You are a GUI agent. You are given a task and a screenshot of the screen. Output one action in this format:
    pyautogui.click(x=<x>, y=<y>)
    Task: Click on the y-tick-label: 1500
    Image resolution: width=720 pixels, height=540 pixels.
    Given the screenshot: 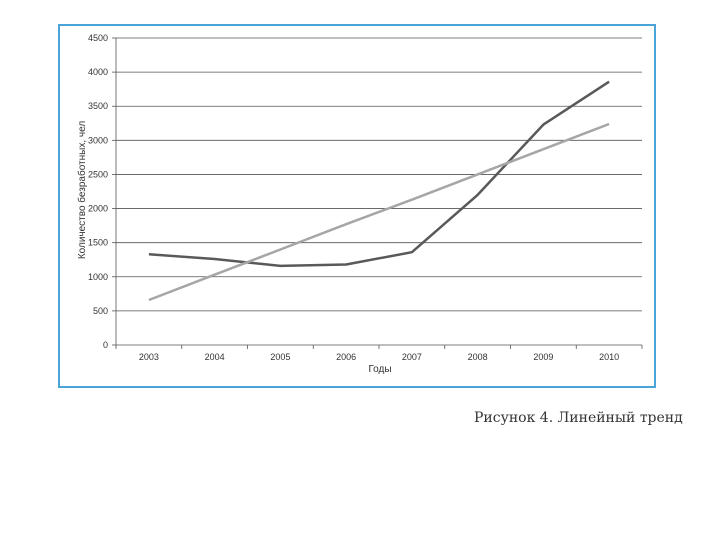 What is the action you would take?
    pyautogui.click(x=98, y=243)
    